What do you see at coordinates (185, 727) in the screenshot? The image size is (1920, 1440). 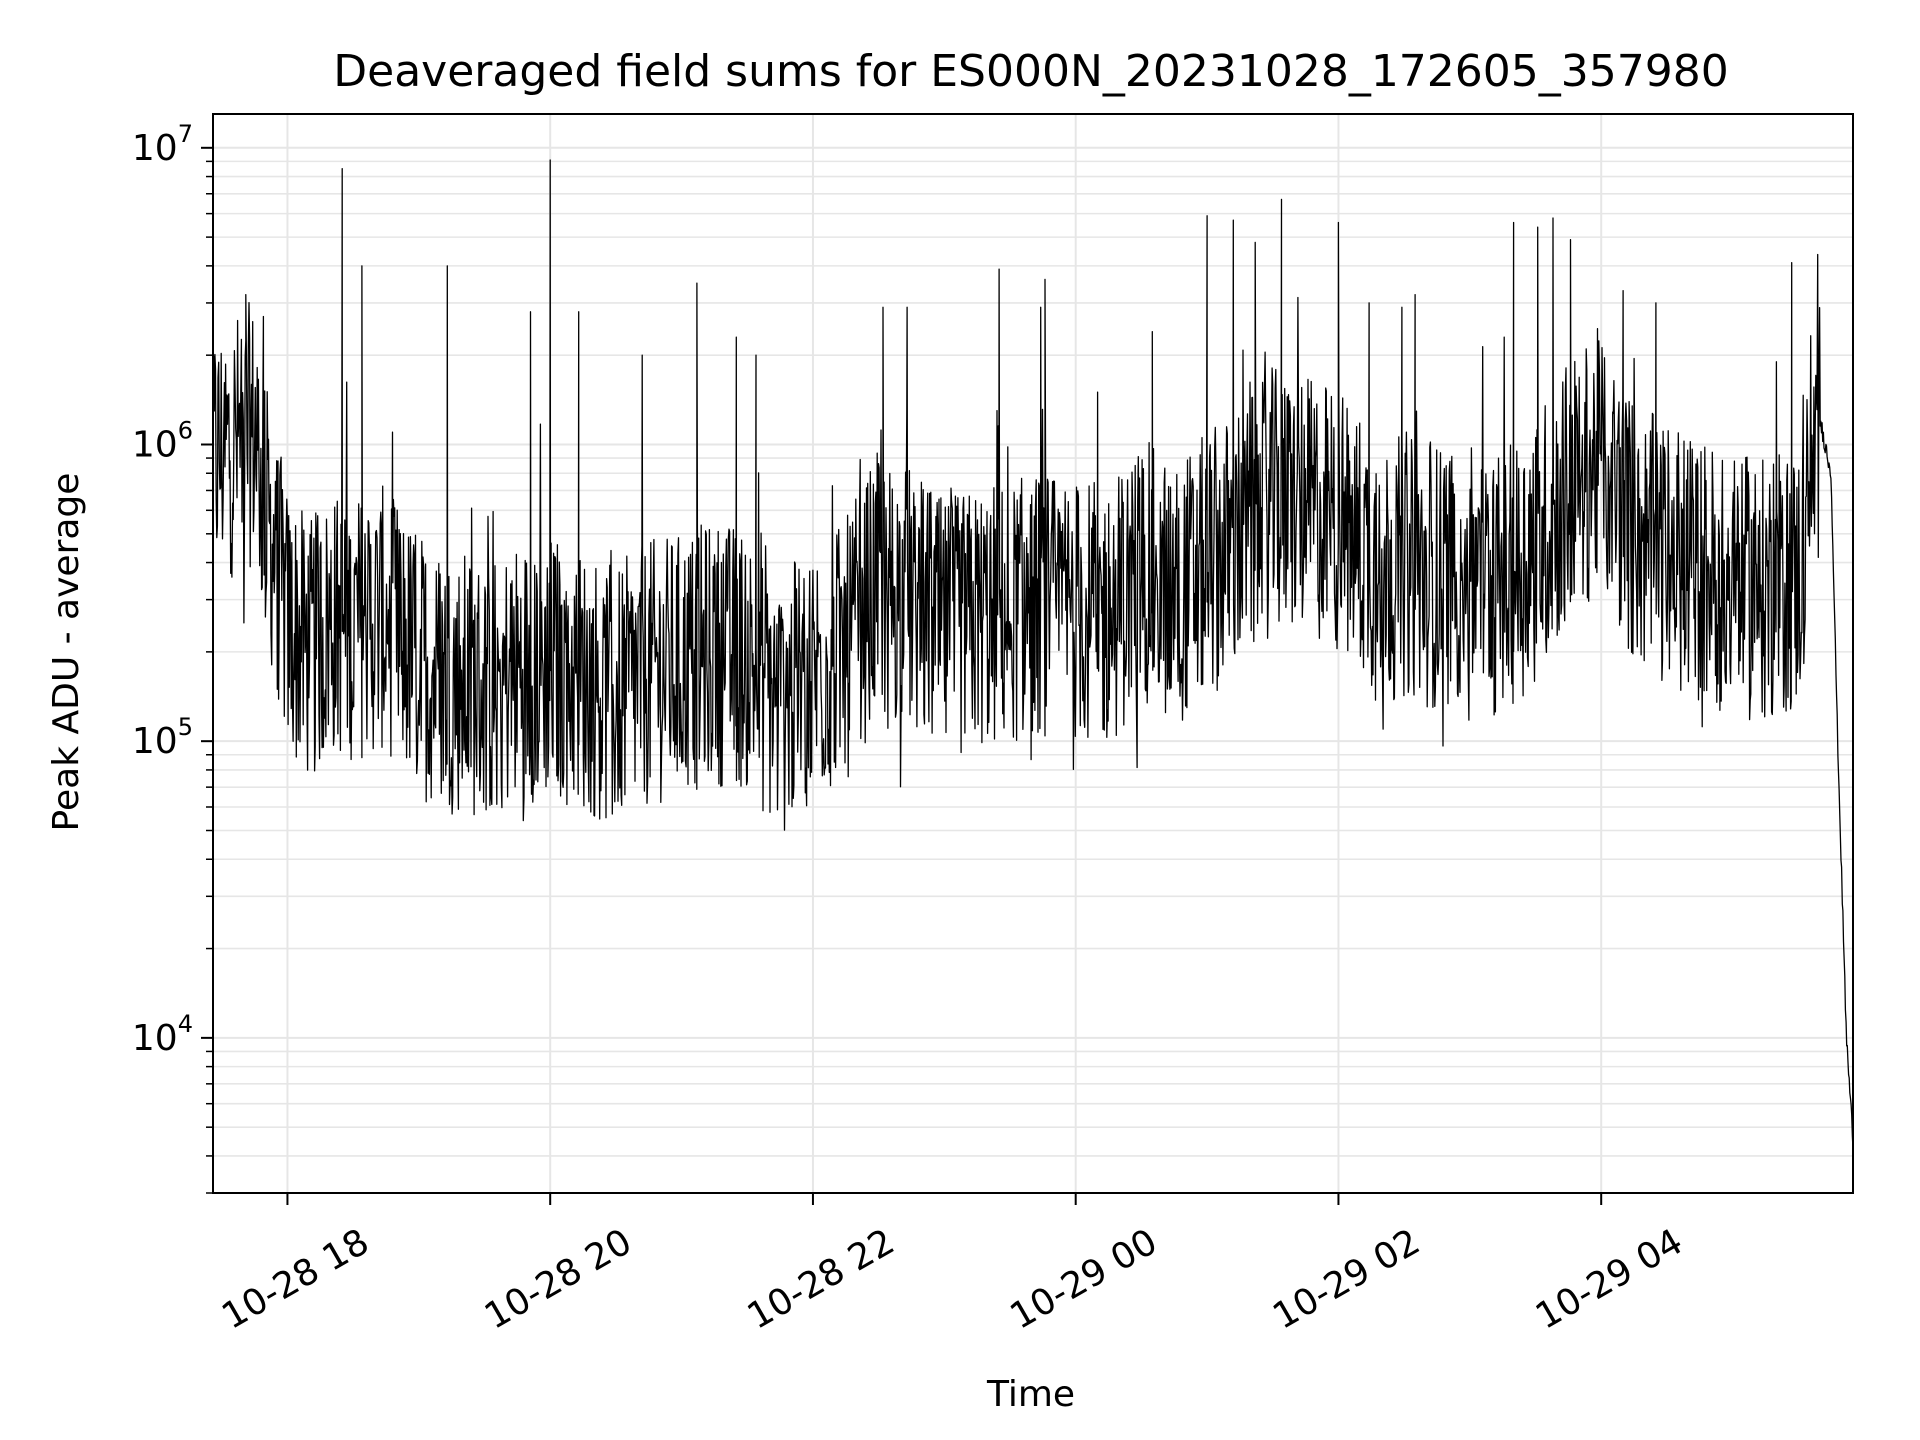 I see `y-tick-label-exponent: 5` at bounding box center [185, 727].